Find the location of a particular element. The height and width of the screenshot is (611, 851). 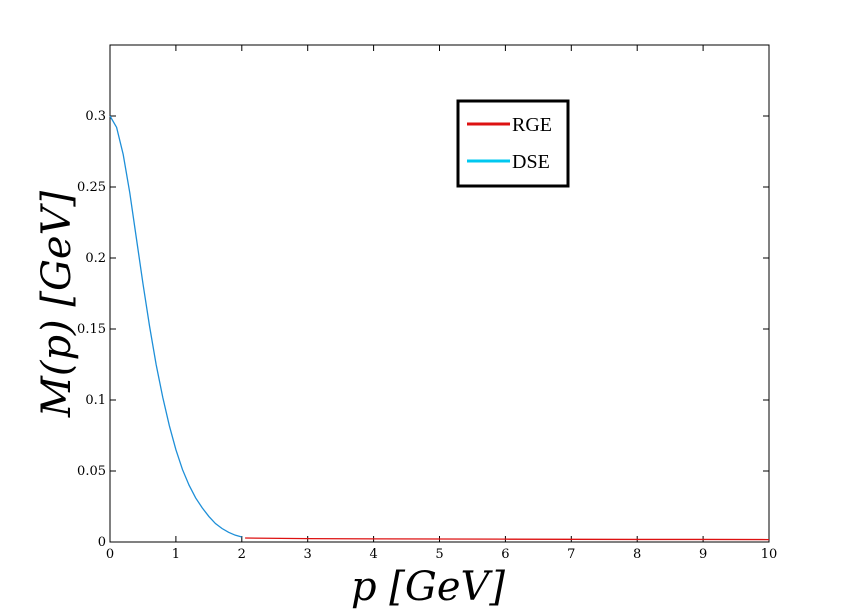

x-tick-label: 3 is located at coordinates (308, 554).